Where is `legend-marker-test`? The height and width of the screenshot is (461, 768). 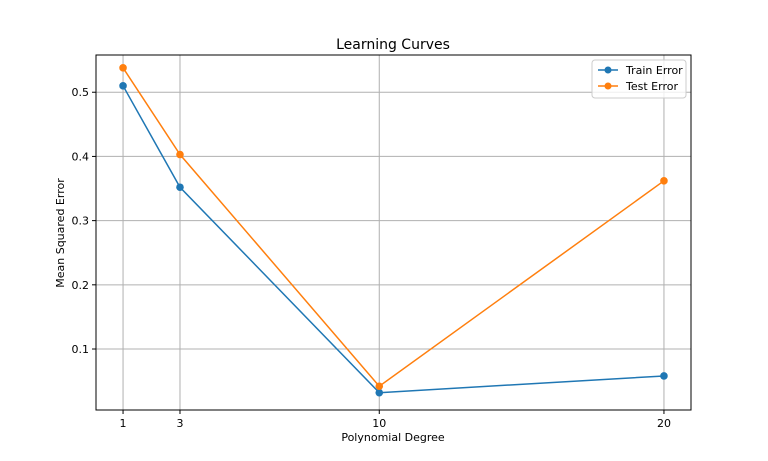
legend-marker-test is located at coordinates (608, 86).